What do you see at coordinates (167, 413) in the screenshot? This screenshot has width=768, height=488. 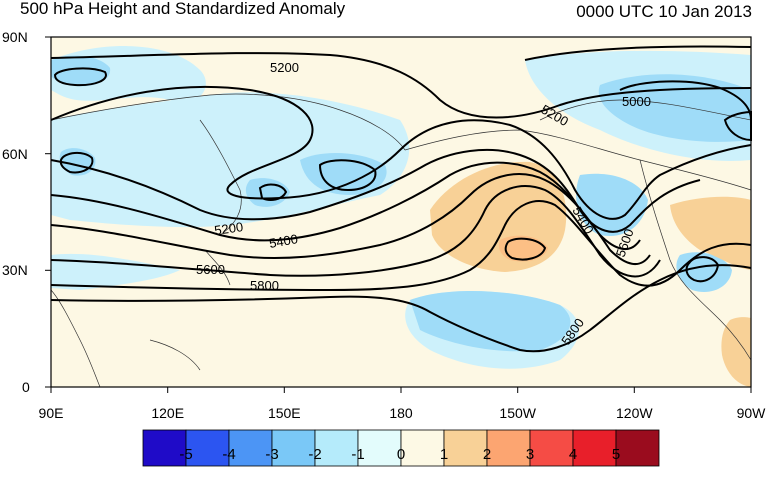 I see `lon-label: 120E` at bounding box center [167, 413].